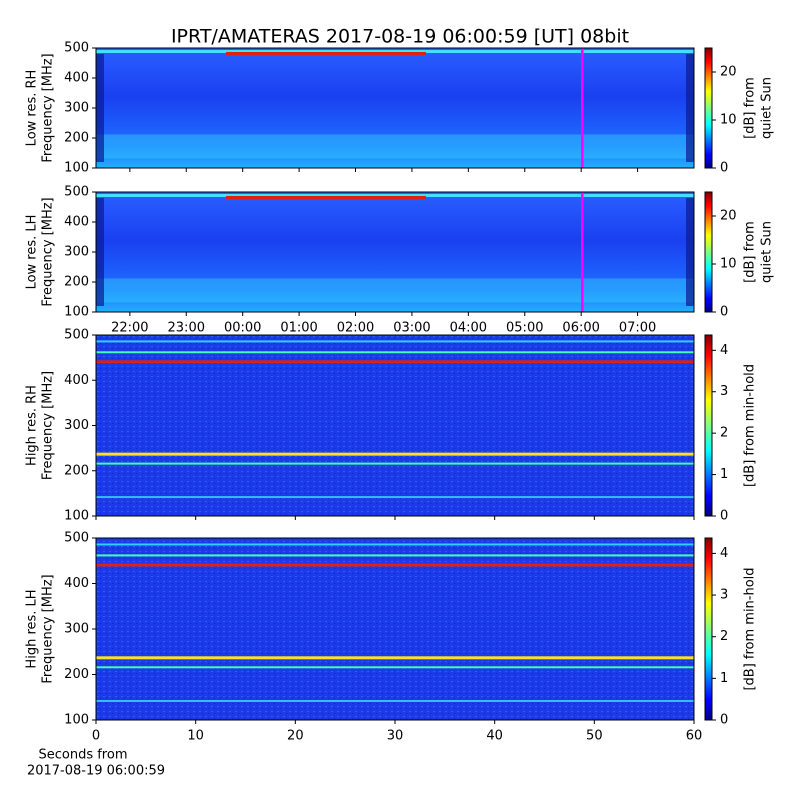 The width and height of the screenshot is (800, 800). Describe the element at coordinates (468, 328) in the screenshot. I see `x-tick-label: 04:00` at that location.